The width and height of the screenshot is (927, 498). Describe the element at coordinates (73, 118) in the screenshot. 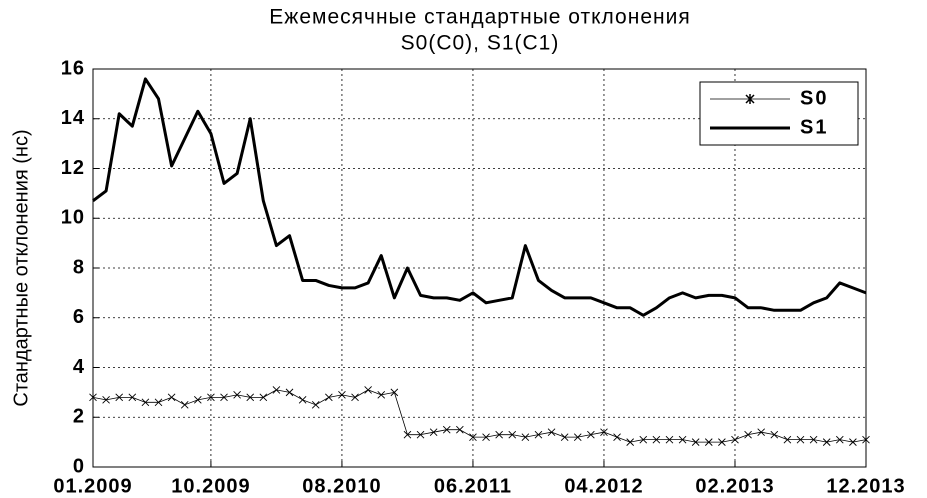

I see `y-tick-label: 14` at that location.